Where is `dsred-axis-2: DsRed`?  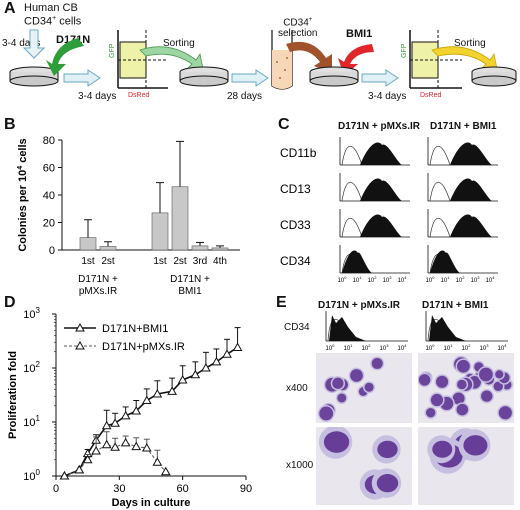 dsred-axis-2: DsRed is located at coordinates (431, 95).